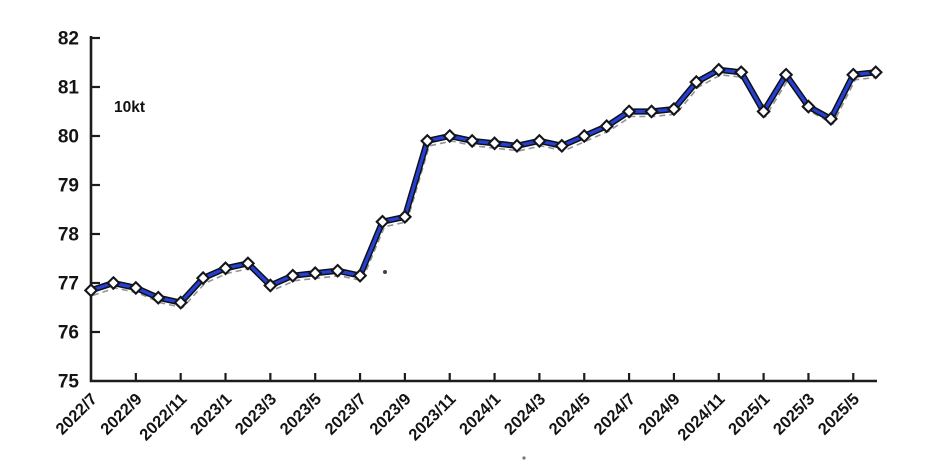 This screenshot has width=945, height=470. What do you see at coordinates (614, 414) in the screenshot?
I see `x-axis-label: 2024/7` at bounding box center [614, 414].